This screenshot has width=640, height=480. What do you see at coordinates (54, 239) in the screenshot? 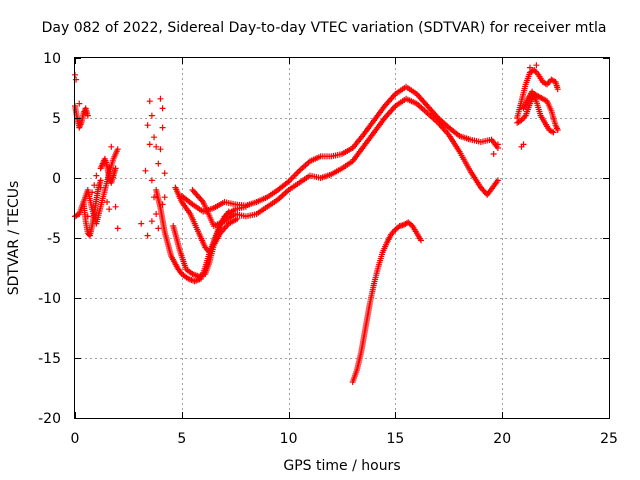
I see `y-tick-label: -5` at bounding box center [54, 239].